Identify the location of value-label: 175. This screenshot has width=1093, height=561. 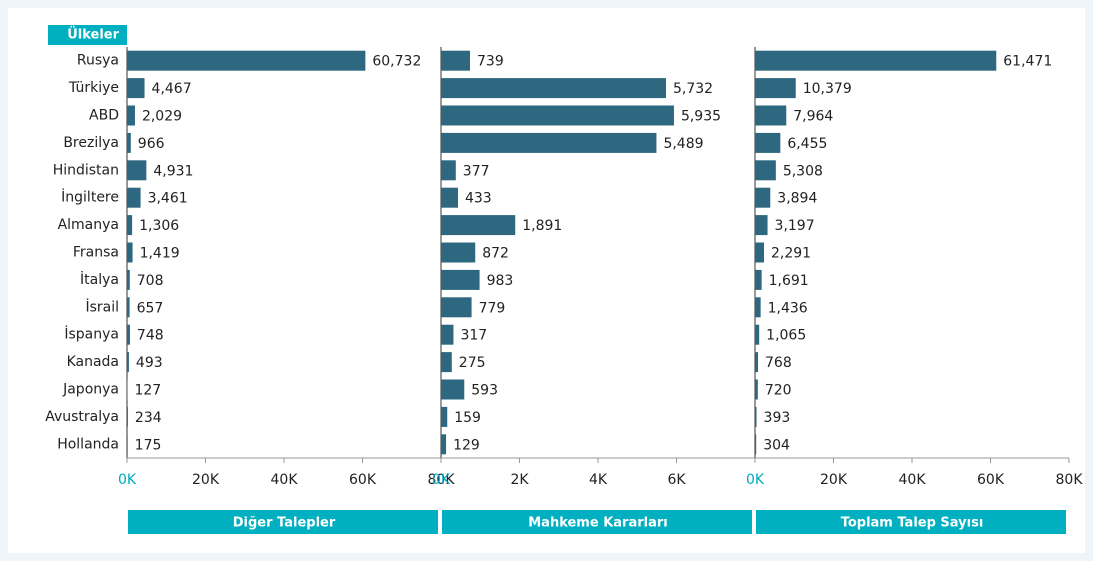
(148, 445).